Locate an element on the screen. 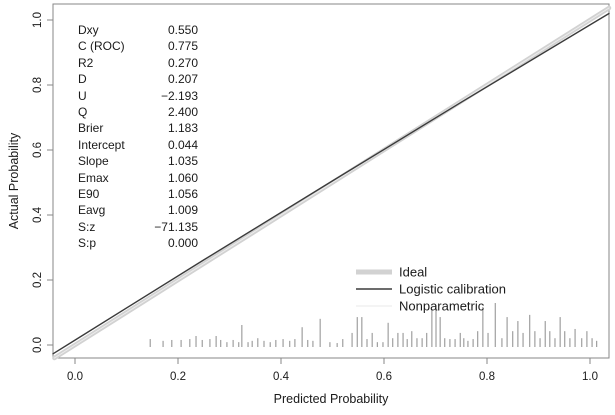 Image resolution: width=615 pixels, height=415 pixels. y-tick-label: 0.8 is located at coordinates (38, 85).